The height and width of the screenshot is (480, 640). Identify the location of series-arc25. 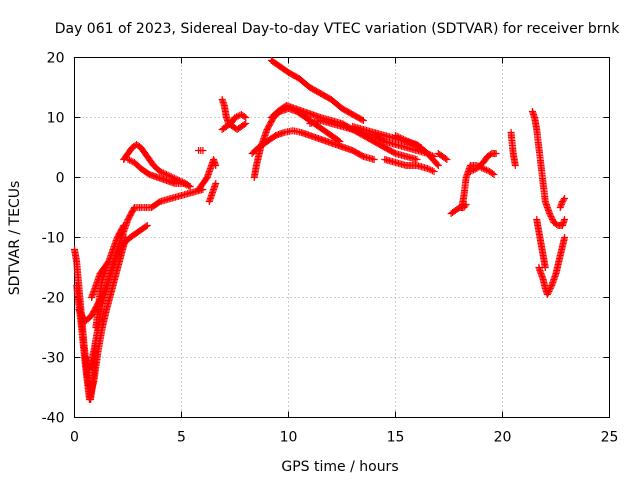
(483, 162).